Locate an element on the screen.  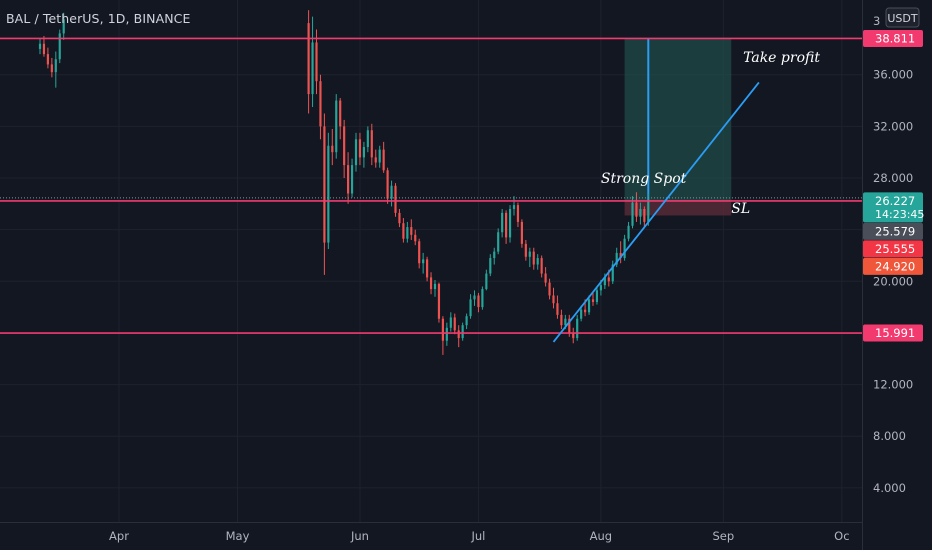
price-badge-value: 25.555 is located at coordinates (895, 249).